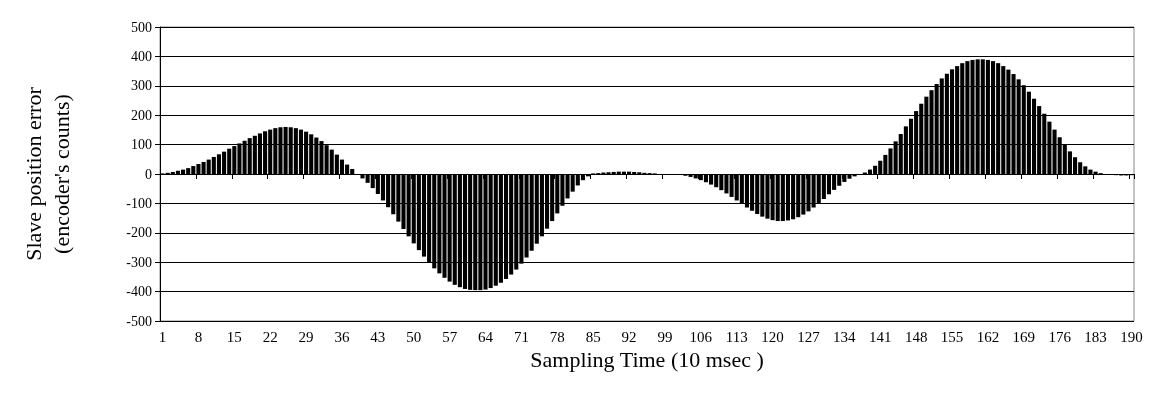 The height and width of the screenshot is (406, 1159). I want to click on x-tick-label: 190, so click(1131, 336).